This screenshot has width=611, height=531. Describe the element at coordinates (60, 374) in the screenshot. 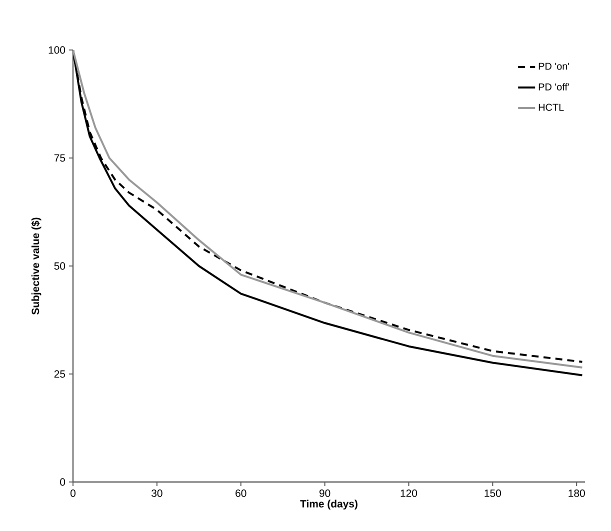

I see `y-tick-label: 25` at that location.